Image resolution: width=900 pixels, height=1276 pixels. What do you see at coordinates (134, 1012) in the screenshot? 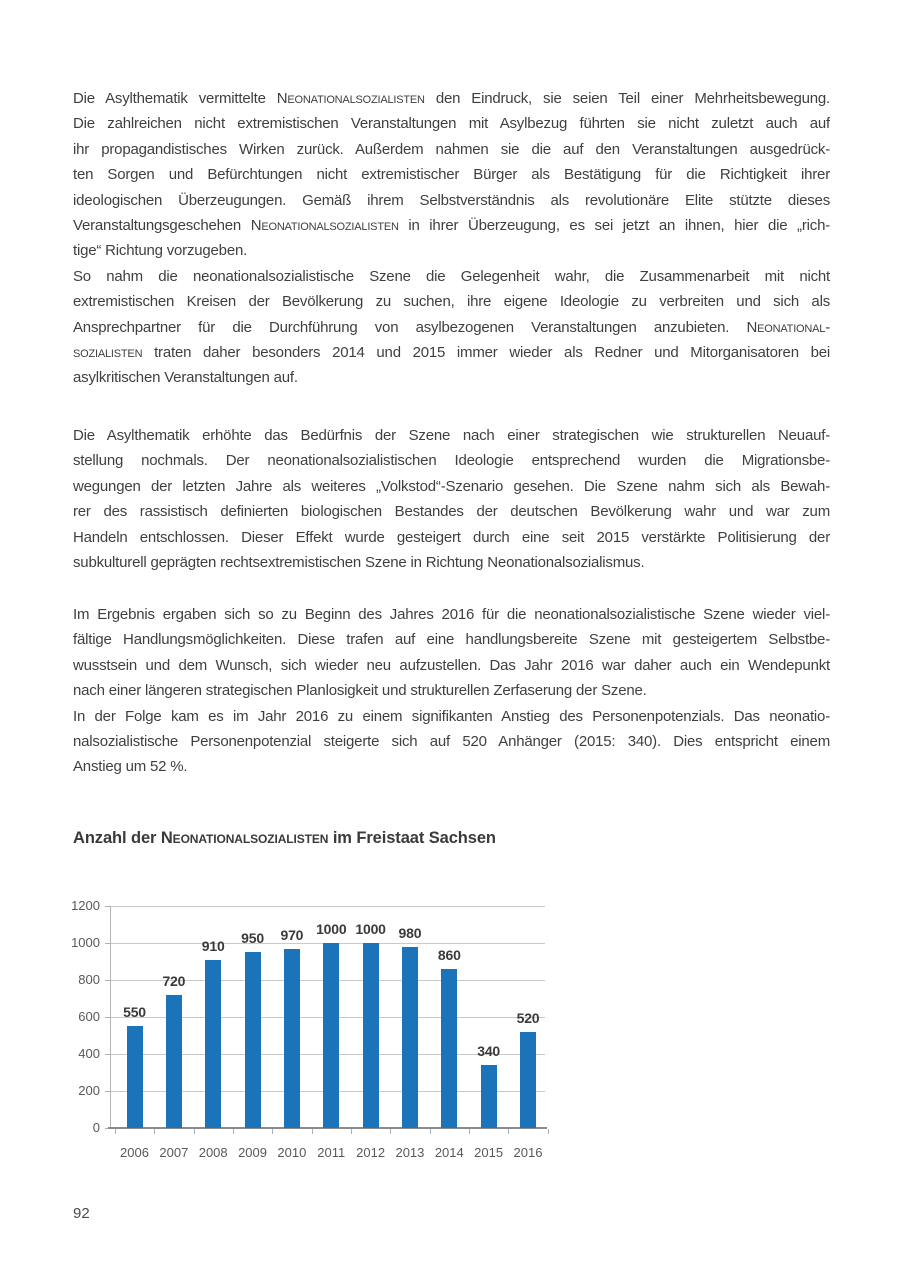
I see `bar-value-label: 550` at bounding box center [134, 1012].